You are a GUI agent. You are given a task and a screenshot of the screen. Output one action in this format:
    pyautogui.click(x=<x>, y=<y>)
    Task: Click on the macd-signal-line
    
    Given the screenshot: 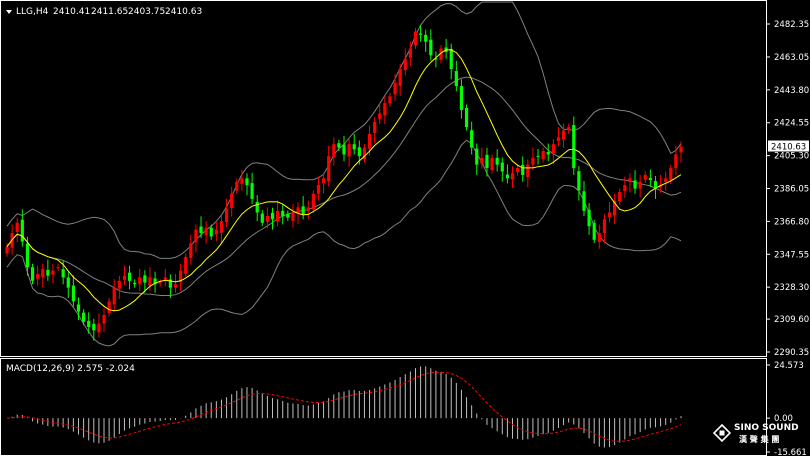 What is the action you would take?
    pyautogui.click(x=344, y=406)
    